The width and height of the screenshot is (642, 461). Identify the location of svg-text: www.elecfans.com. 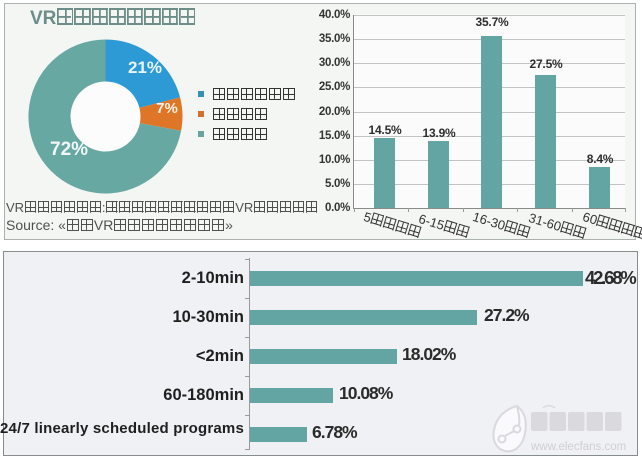
(578, 447).